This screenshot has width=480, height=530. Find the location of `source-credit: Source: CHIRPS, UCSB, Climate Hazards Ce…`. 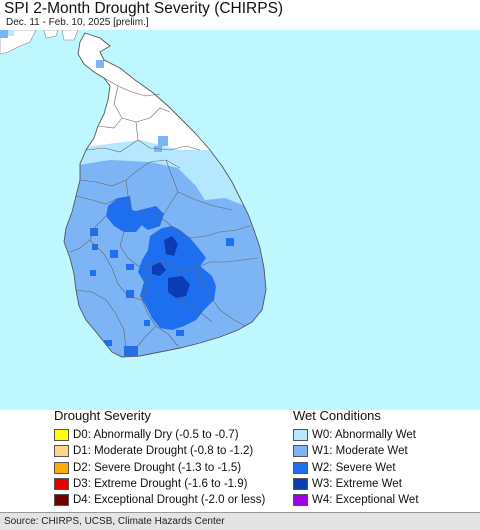

source-credit: Source: CHIRPS, UCSB, Climate Hazards Ce… is located at coordinates (114, 521).